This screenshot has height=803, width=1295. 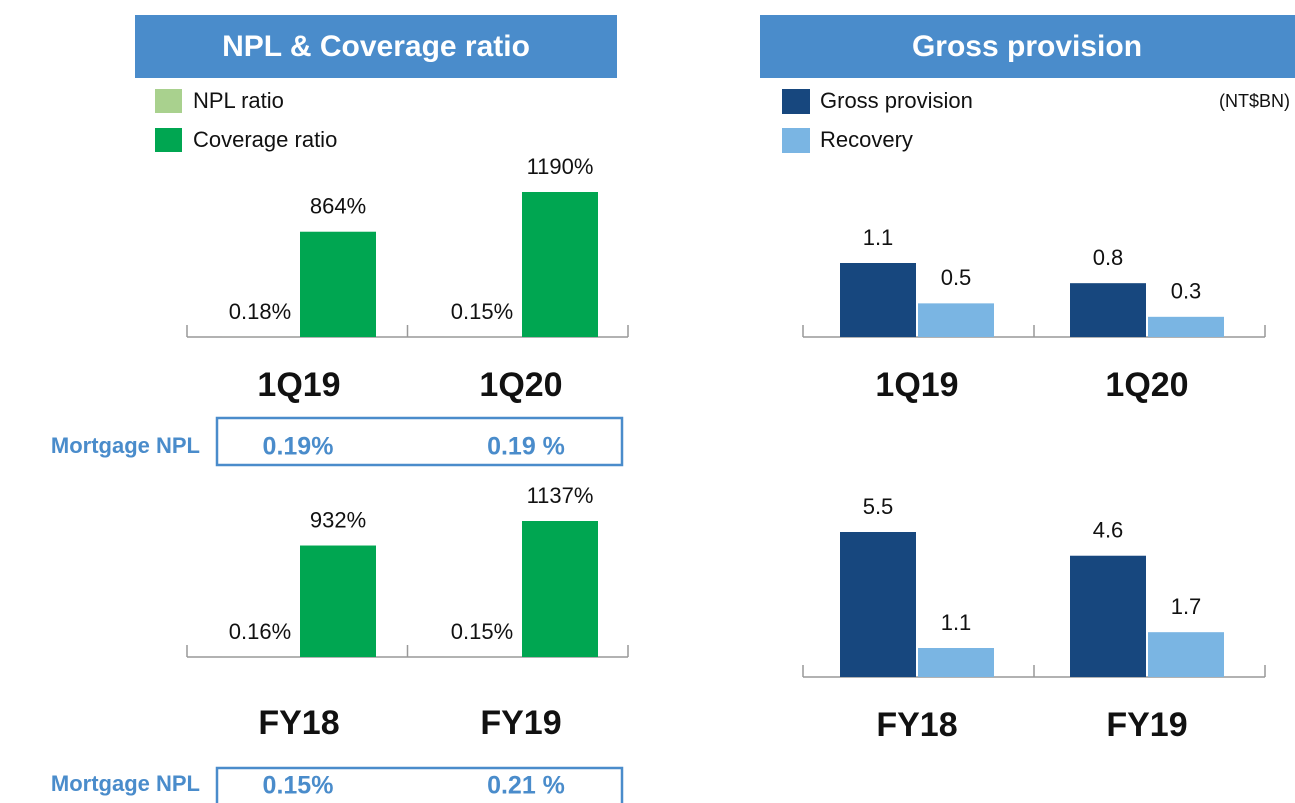 I want to click on legend-label: Gross provision, so click(x=896, y=100).